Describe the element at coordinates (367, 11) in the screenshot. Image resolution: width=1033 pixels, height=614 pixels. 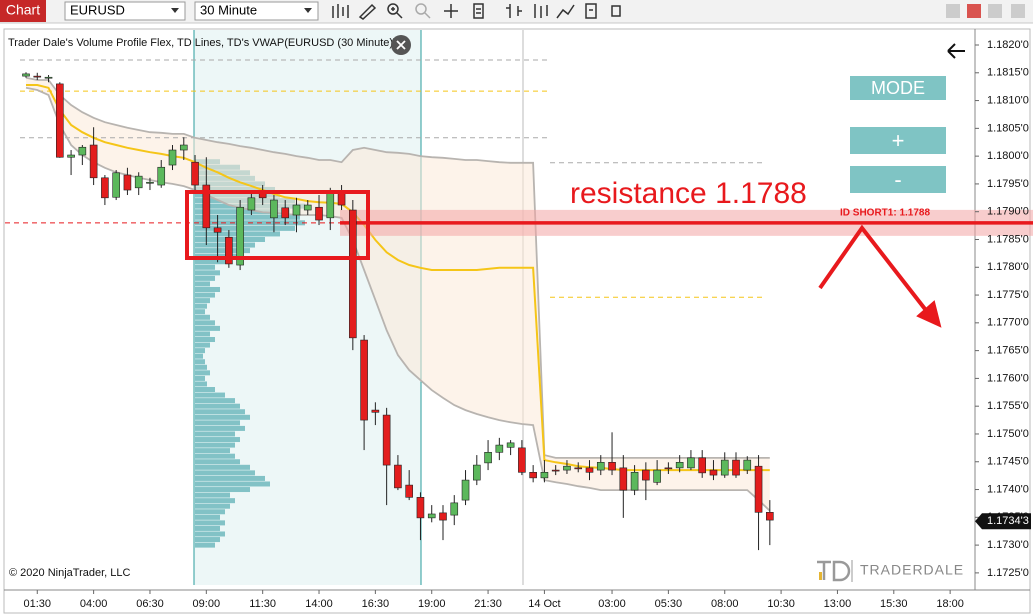
I see `draw-icon` at that location.